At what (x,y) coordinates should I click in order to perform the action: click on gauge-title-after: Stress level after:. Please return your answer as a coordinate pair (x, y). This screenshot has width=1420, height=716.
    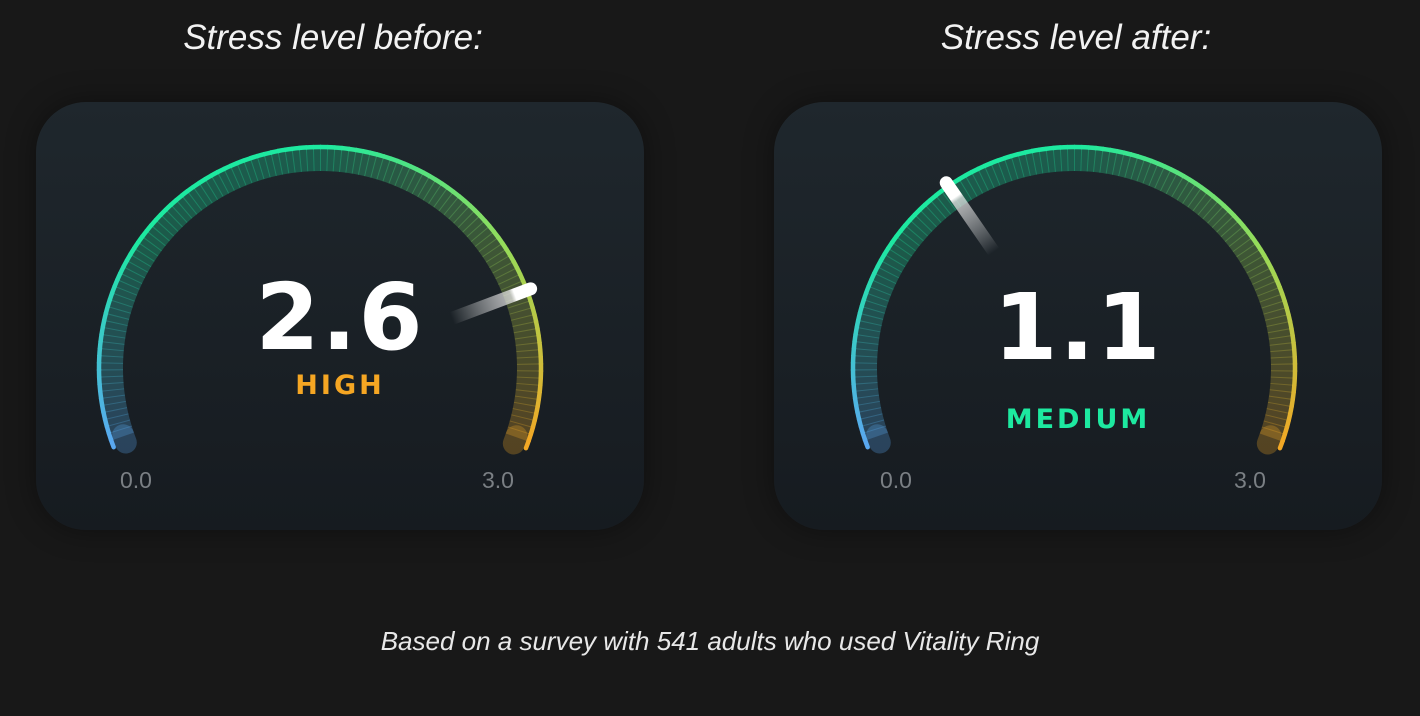
    Looking at the image, I should click on (1076, 37).